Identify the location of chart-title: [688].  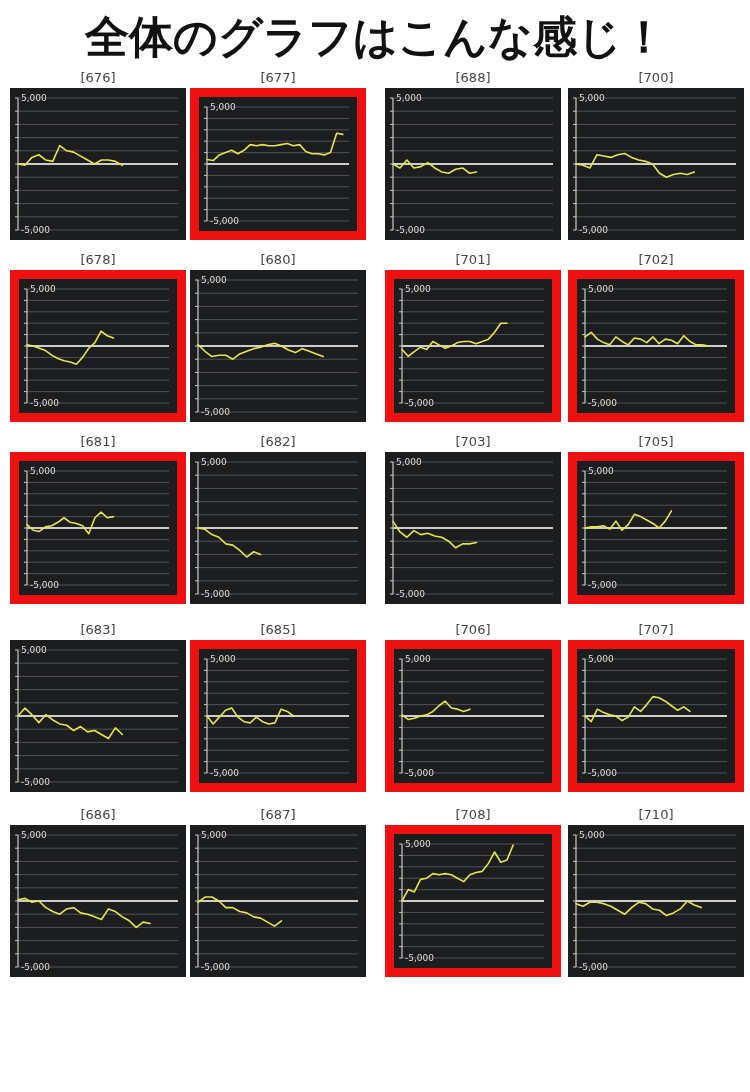
(473, 77).